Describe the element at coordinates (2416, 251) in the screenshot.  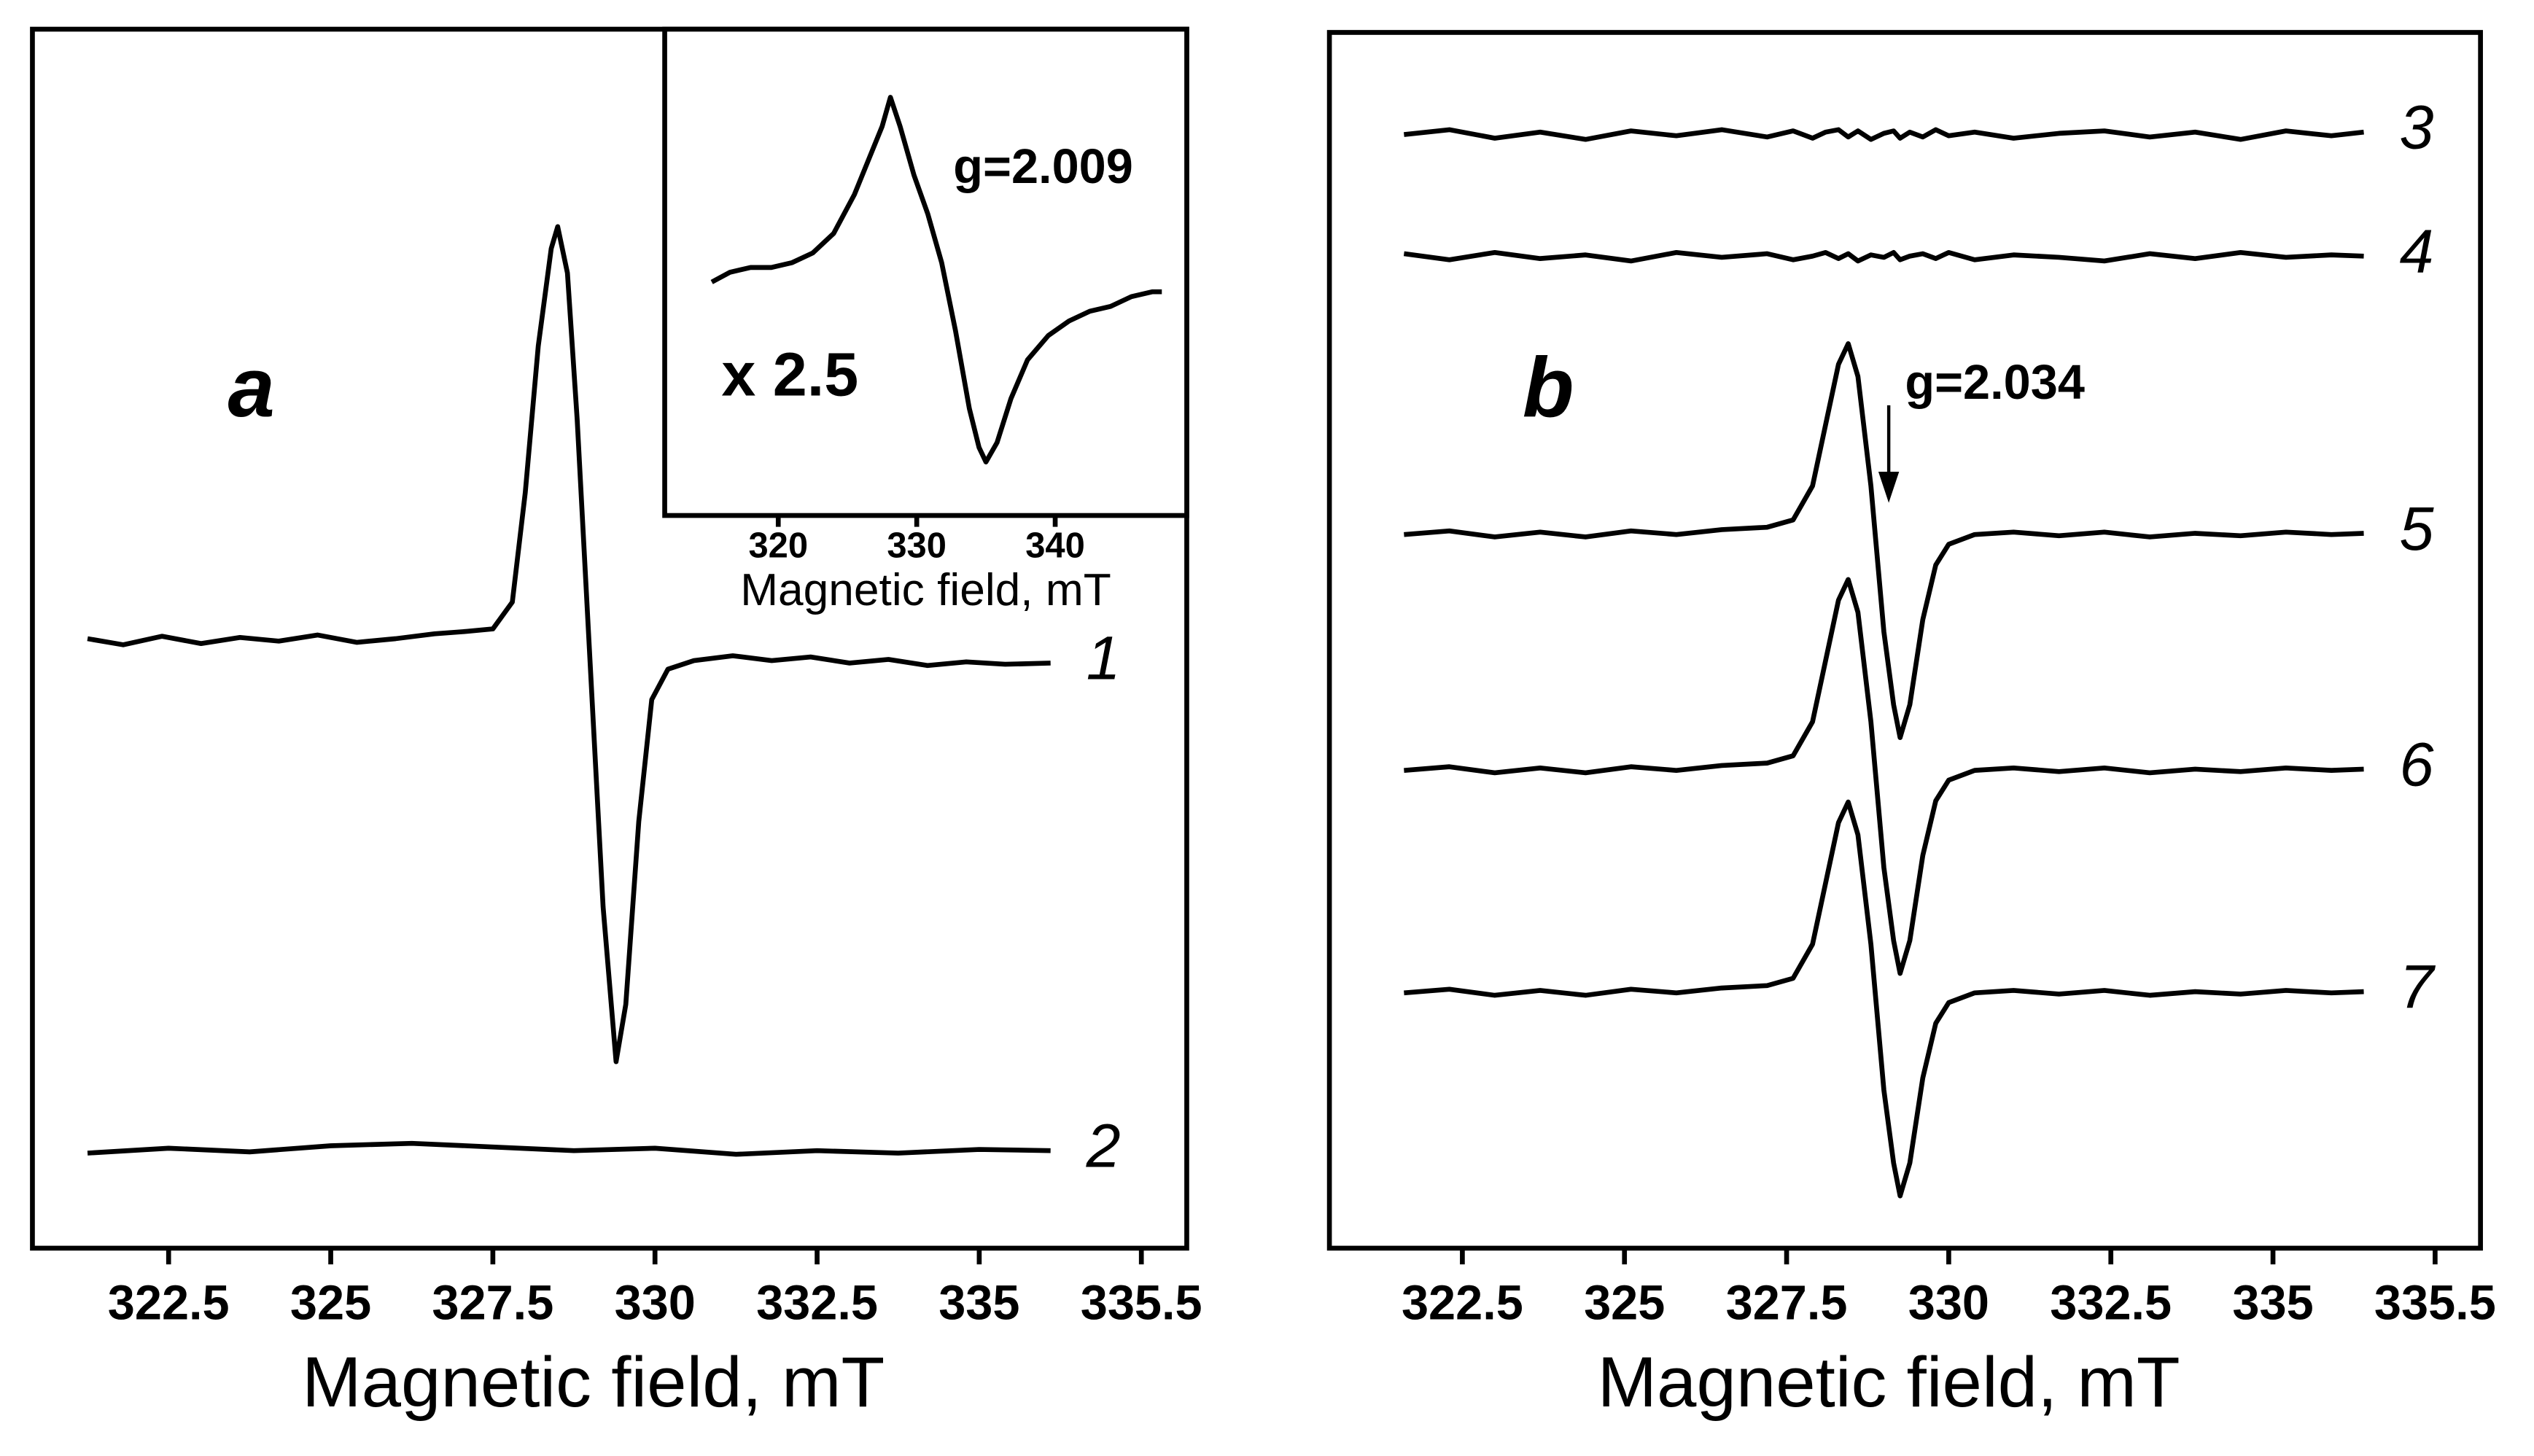
I see `series-label: 4` at that location.